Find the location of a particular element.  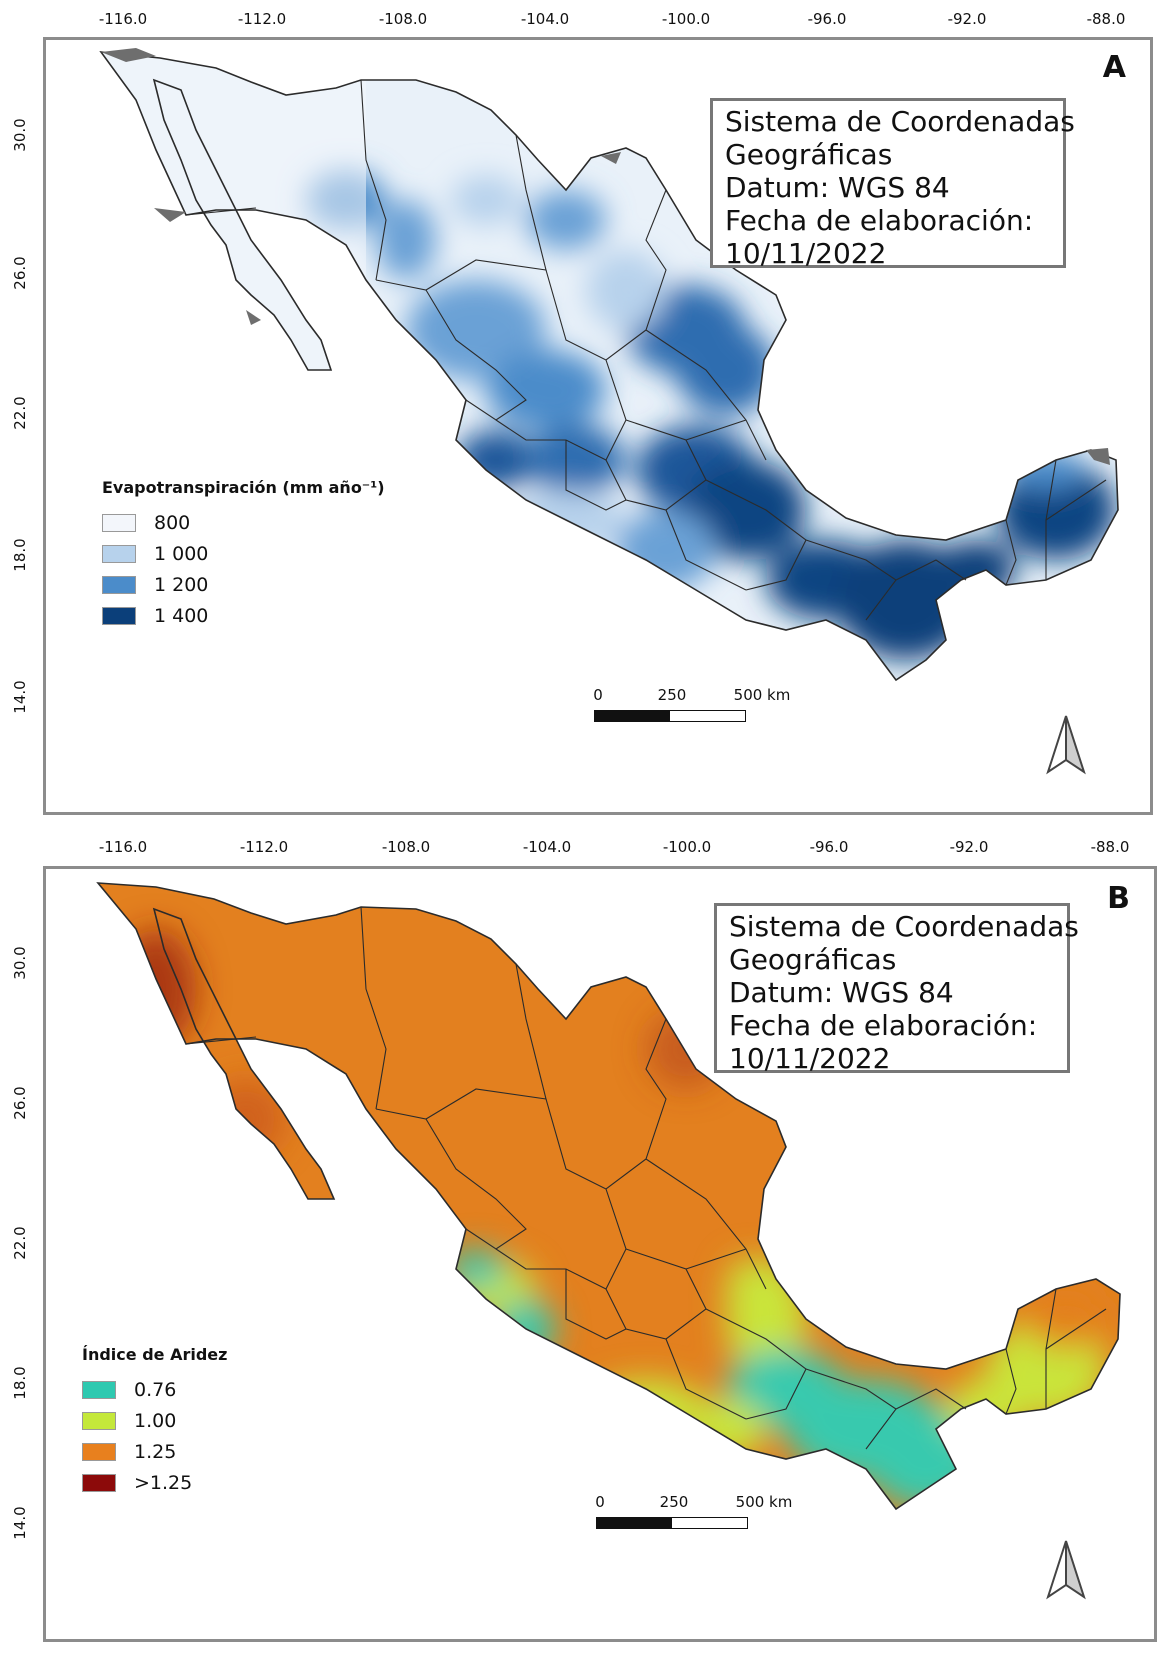

panel-label: B is located at coordinates (1118, 898).